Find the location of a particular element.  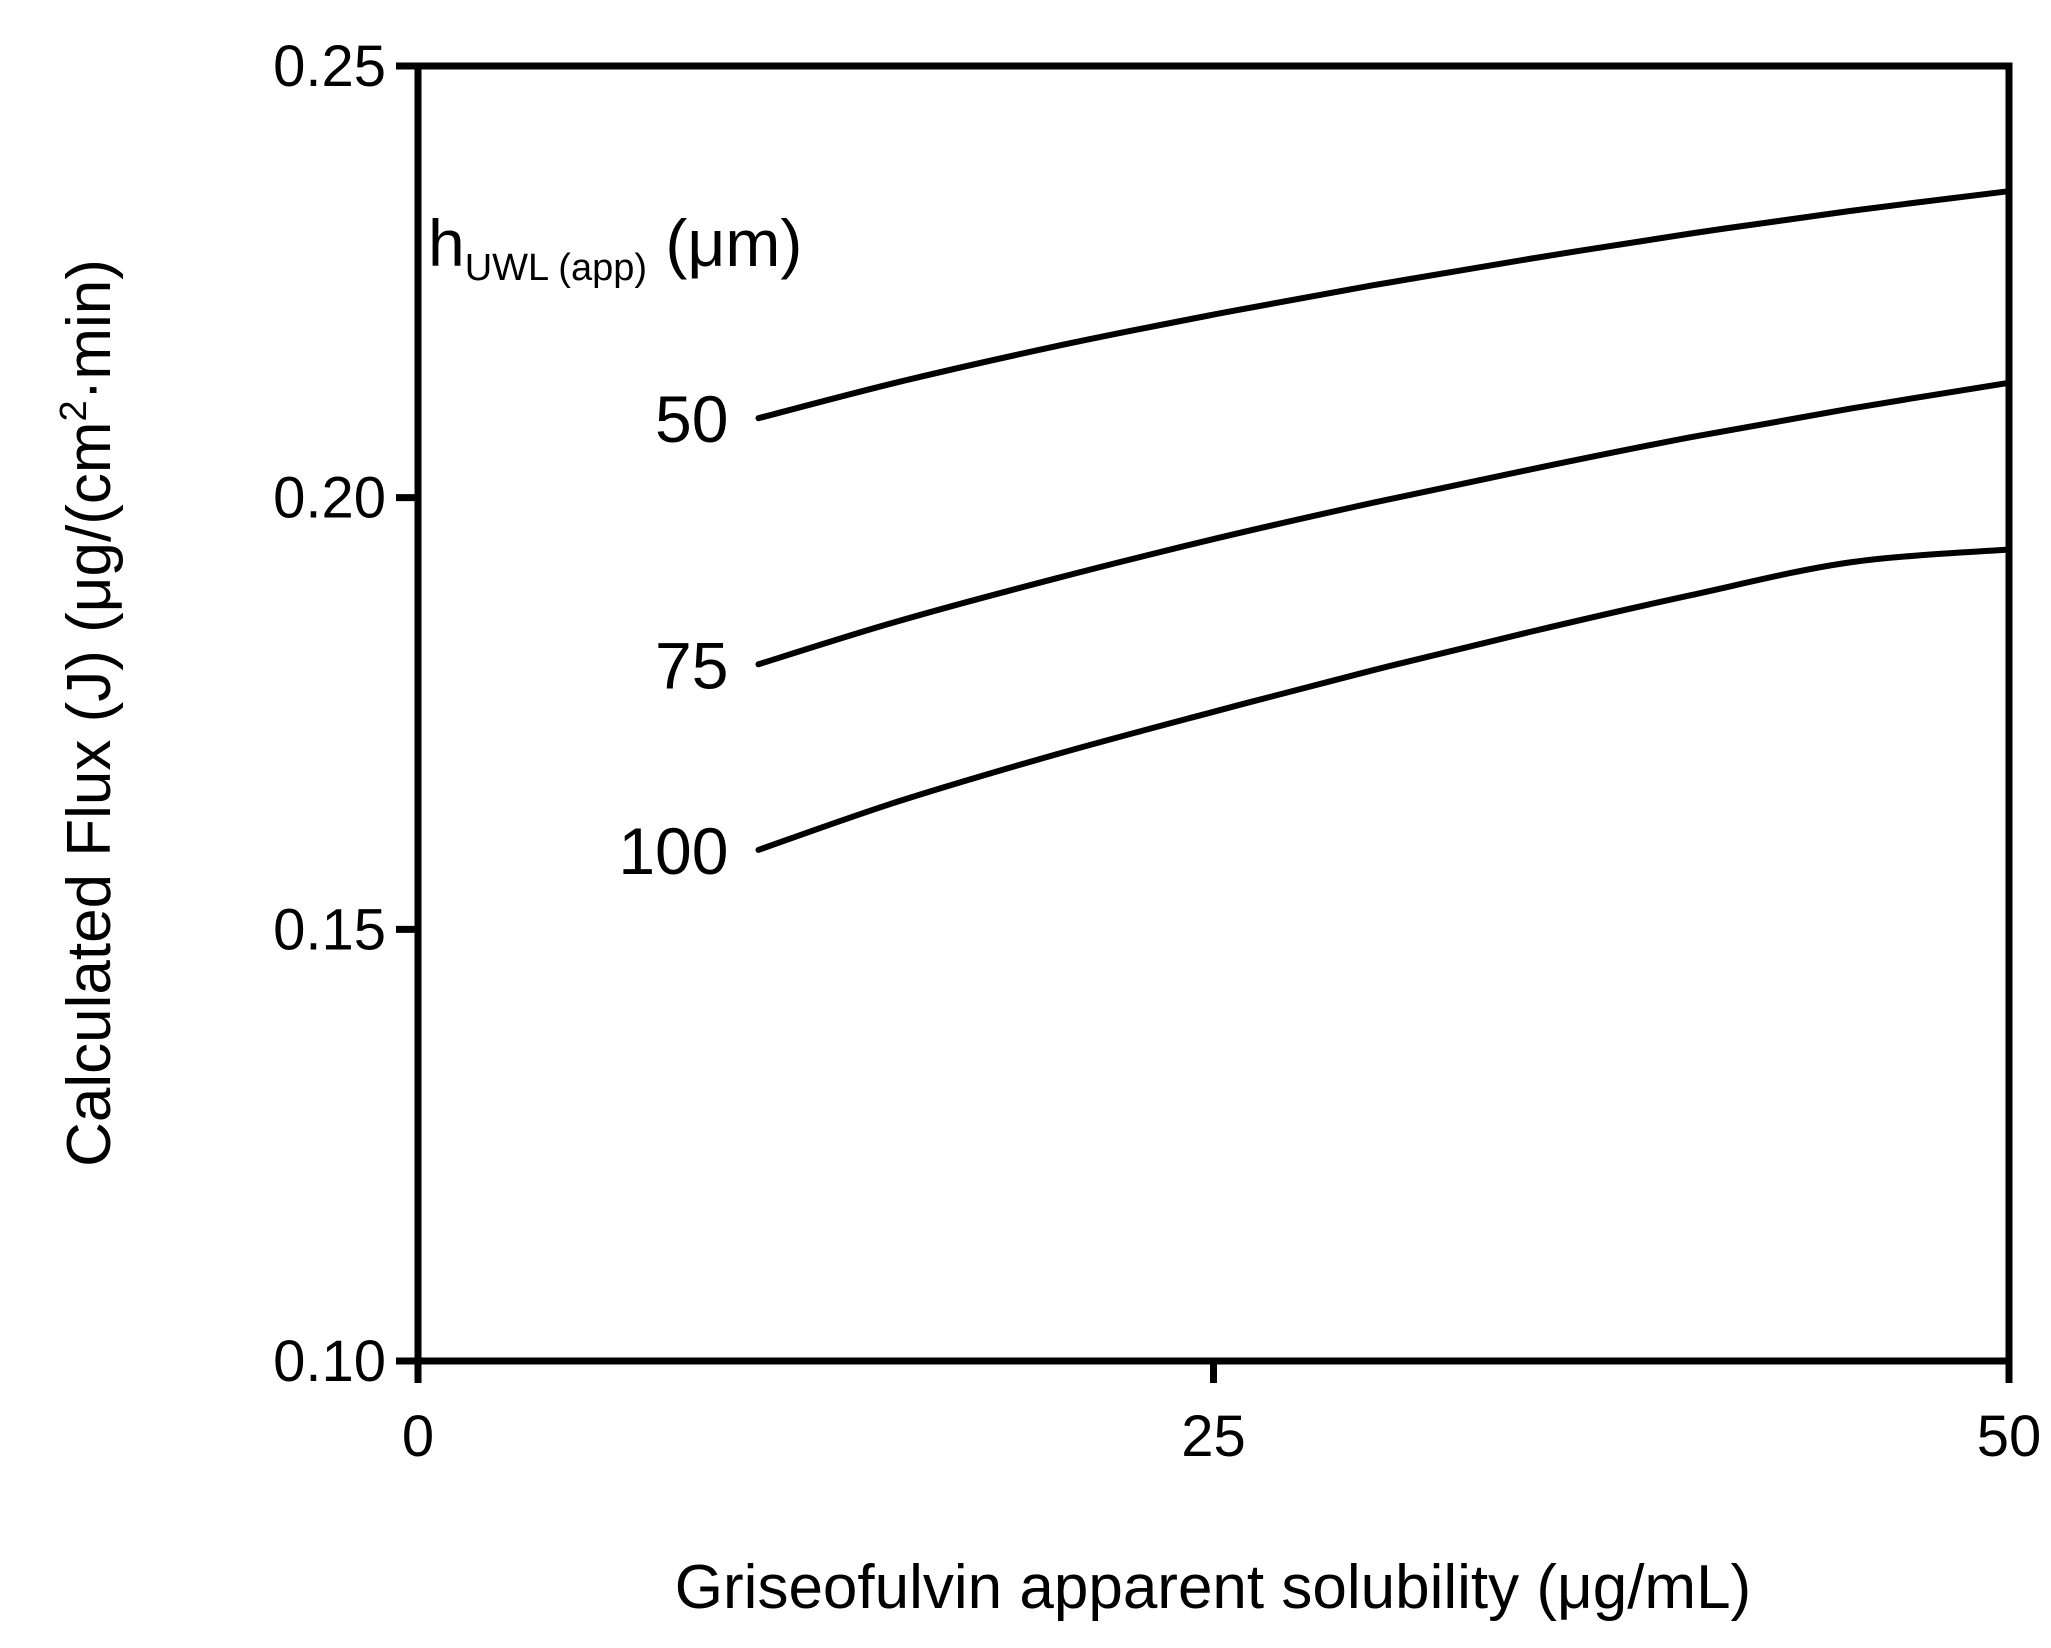

x-axis: 0 25 50 is located at coordinates (1221, 1415).